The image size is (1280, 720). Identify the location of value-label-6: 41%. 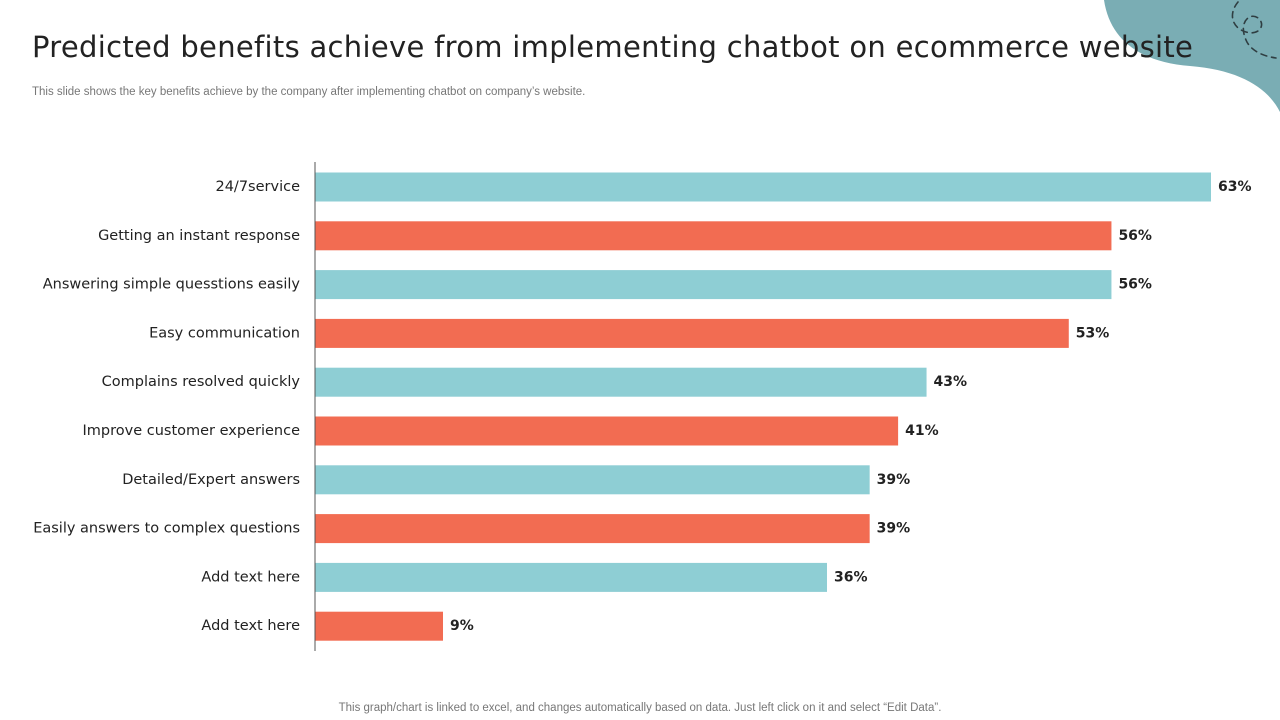
(922, 431).